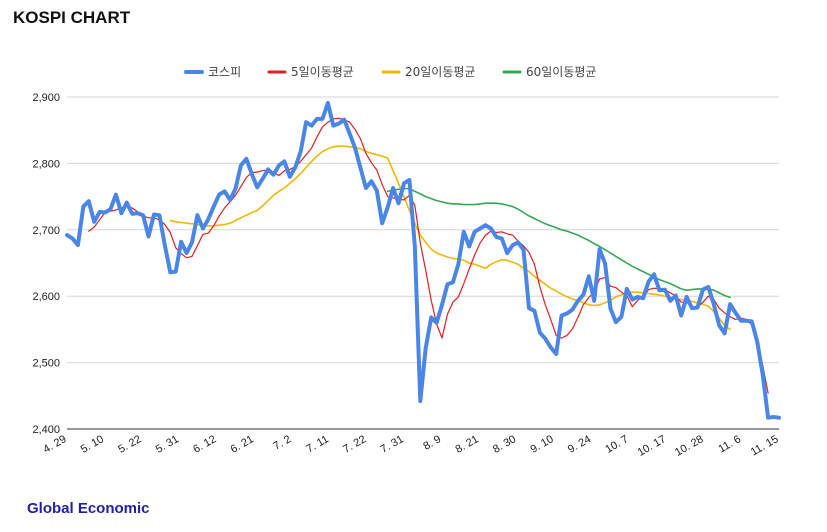 This screenshot has height=532, width=827. What do you see at coordinates (224, 72) in the screenshot?
I see `legend-label-kospi: 코스피` at bounding box center [224, 72].